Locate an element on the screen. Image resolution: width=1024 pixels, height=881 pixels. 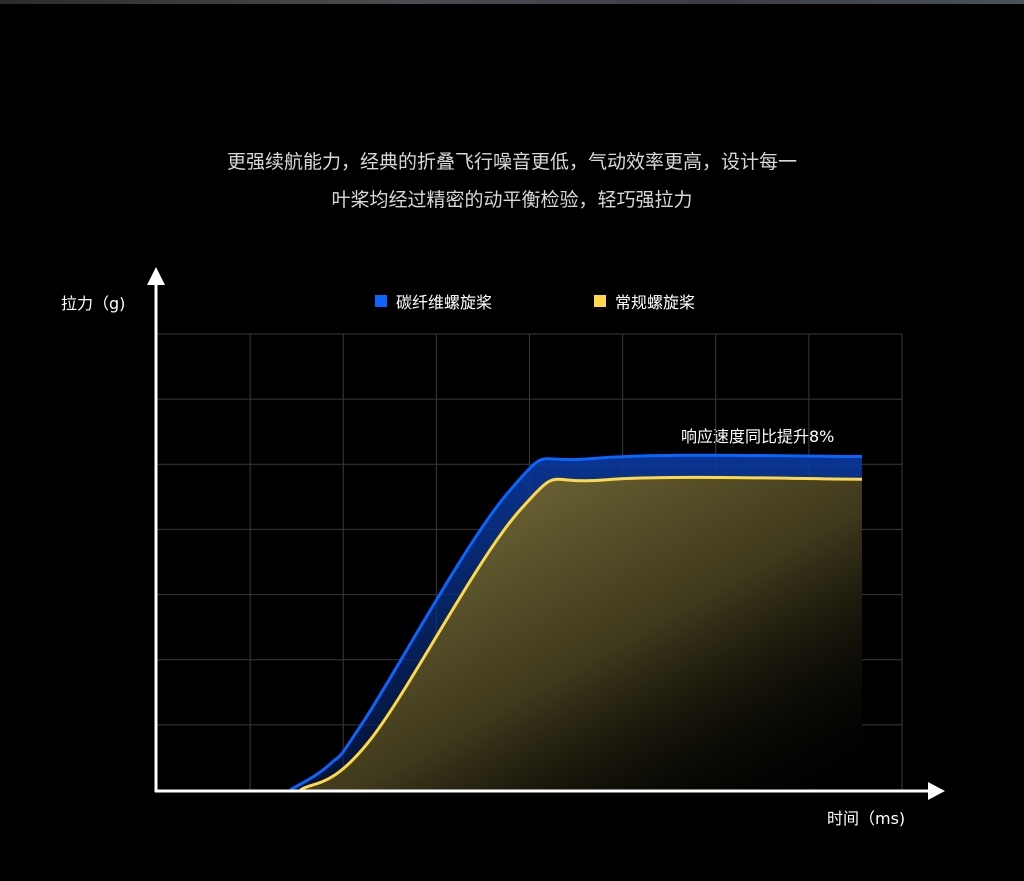
legend-item-carbon: 碳纤维螺旋桨 is located at coordinates (433, 301).